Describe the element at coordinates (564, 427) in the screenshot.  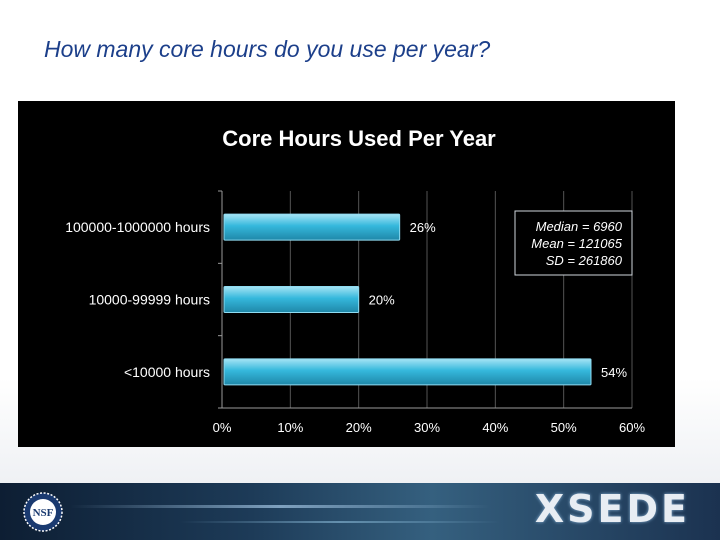
I see `x-tick-label: 50%` at that location.